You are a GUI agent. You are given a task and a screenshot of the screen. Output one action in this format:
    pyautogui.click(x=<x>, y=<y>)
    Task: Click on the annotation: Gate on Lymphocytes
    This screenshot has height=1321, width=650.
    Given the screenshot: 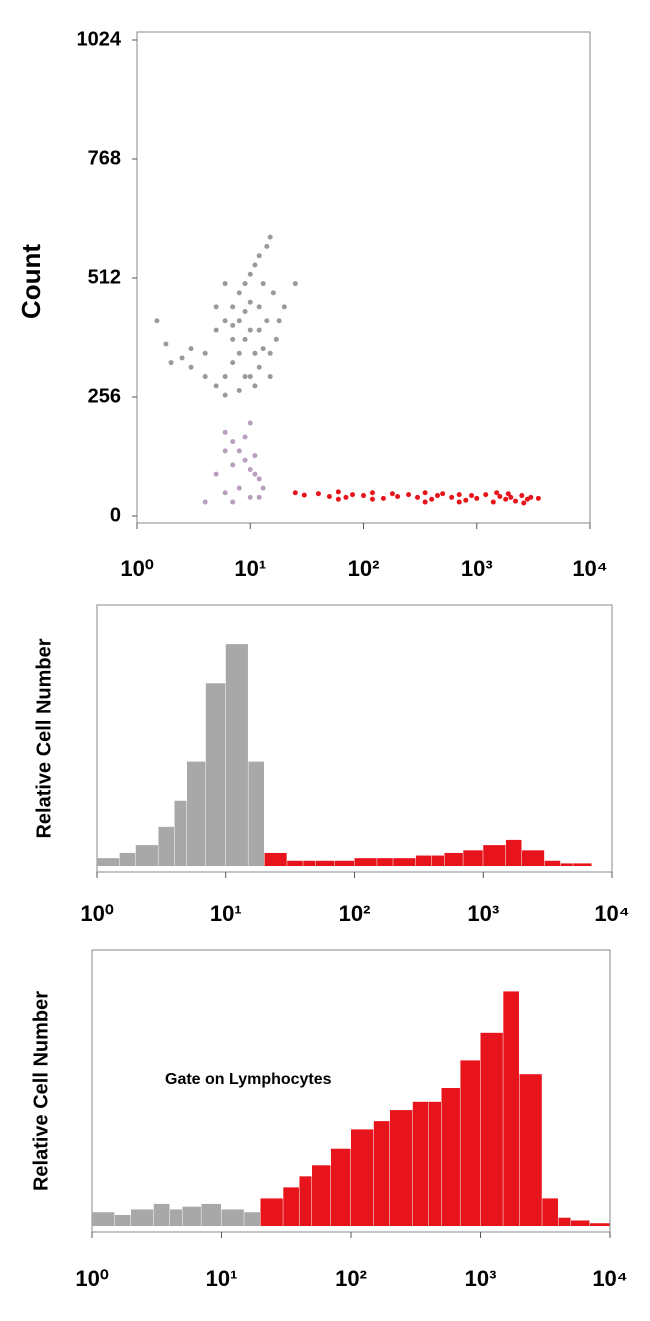 What is the action you would take?
    pyautogui.click(x=248, y=1079)
    